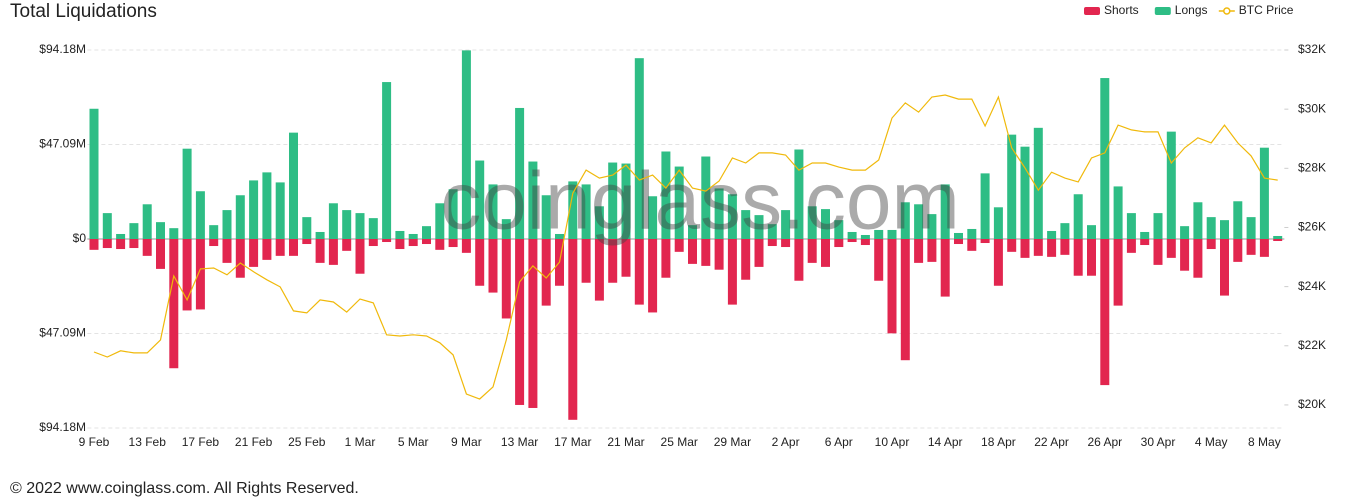 This screenshot has width=1370, height=500. Describe the element at coordinates (1264, 442) in the screenshot. I see `x-tick-label: 8 May` at that location.